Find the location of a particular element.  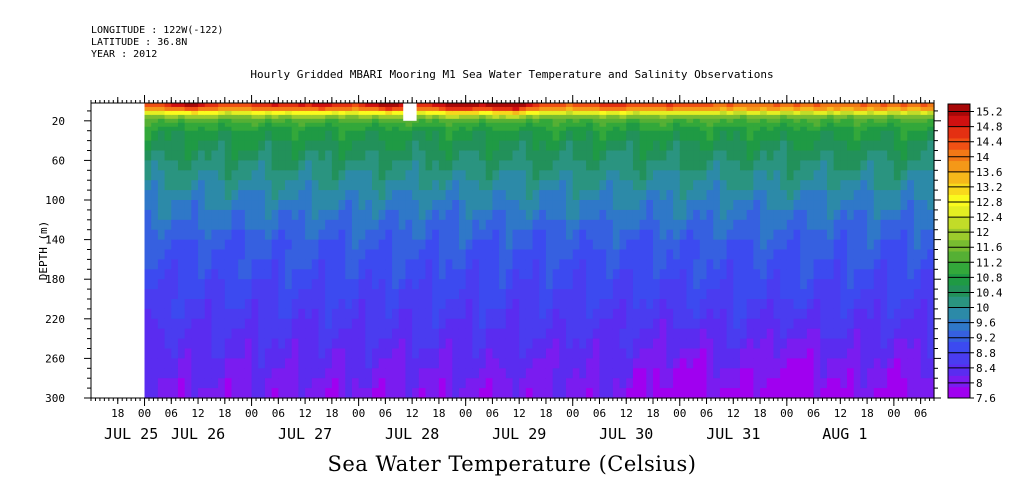

colorbar-label: 13.6 is located at coordinates (989, 172).